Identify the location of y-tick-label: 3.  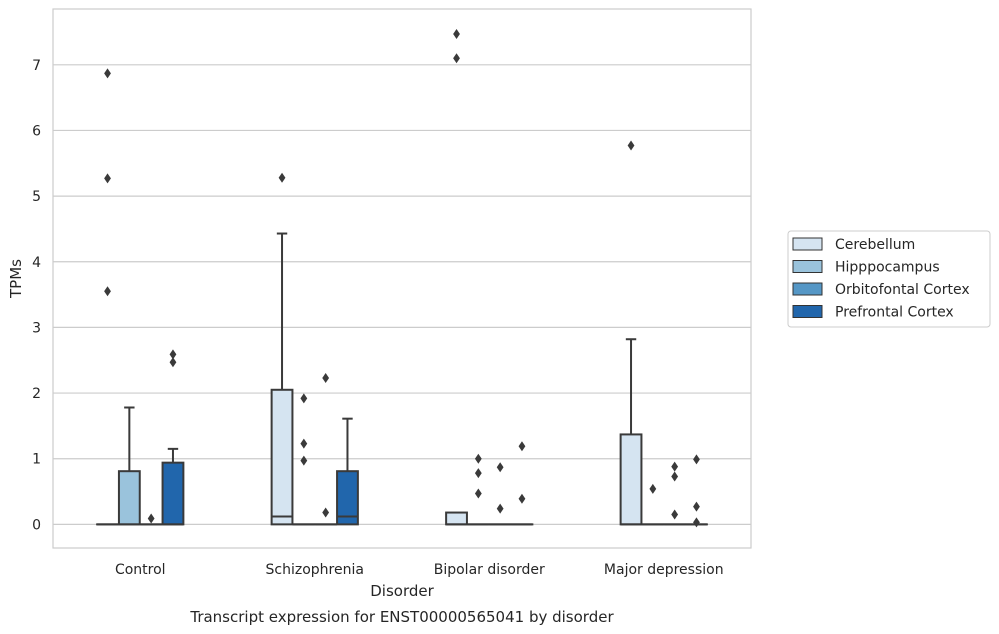
(36, 328).